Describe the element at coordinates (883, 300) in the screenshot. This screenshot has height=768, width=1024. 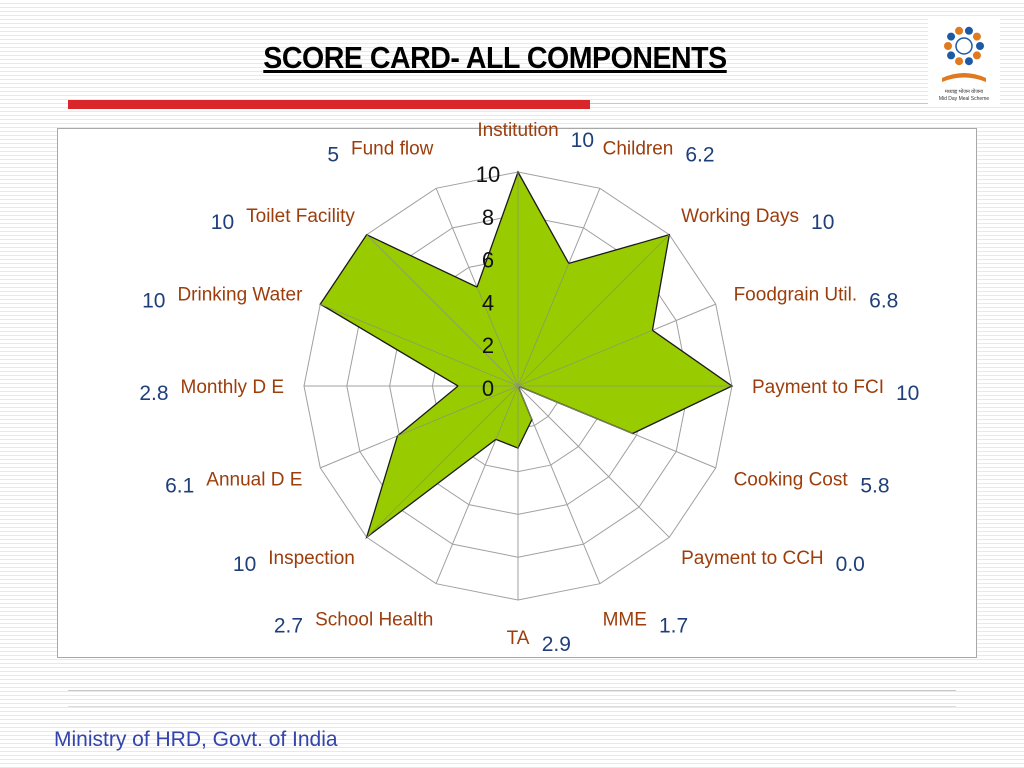
I see `value-label: 6.8` at that location.